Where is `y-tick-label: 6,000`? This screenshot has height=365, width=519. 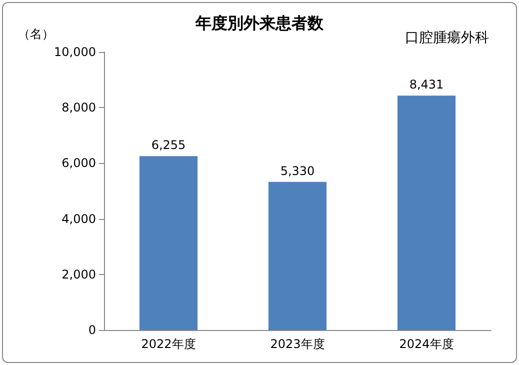
y-tick-label: 6,000 is located at coordinates (79, 163).